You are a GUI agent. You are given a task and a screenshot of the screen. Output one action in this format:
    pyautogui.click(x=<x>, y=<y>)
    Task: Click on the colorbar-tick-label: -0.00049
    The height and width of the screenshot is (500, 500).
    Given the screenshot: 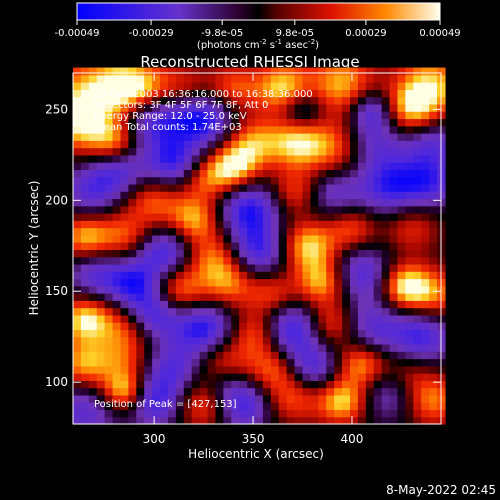 What is the action you would take?
    pyautogui.click(x=77, y=33)
    